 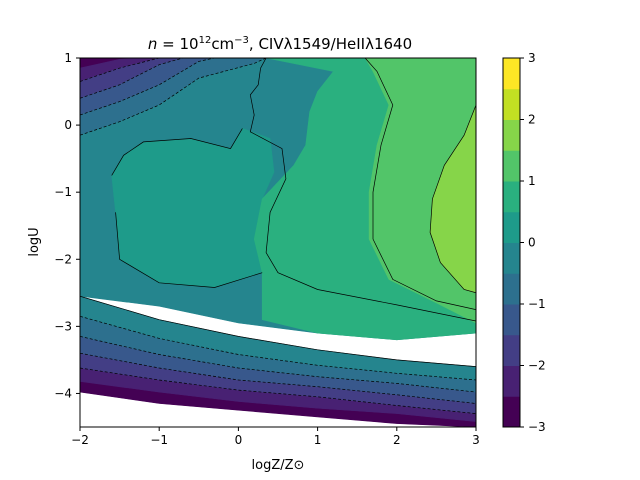 What do you see at coordinates (275, 437) in the screenshot?
I see `x-axis-ticks: −2 −1 0 1 2 3` at bounding box center [275, 437].